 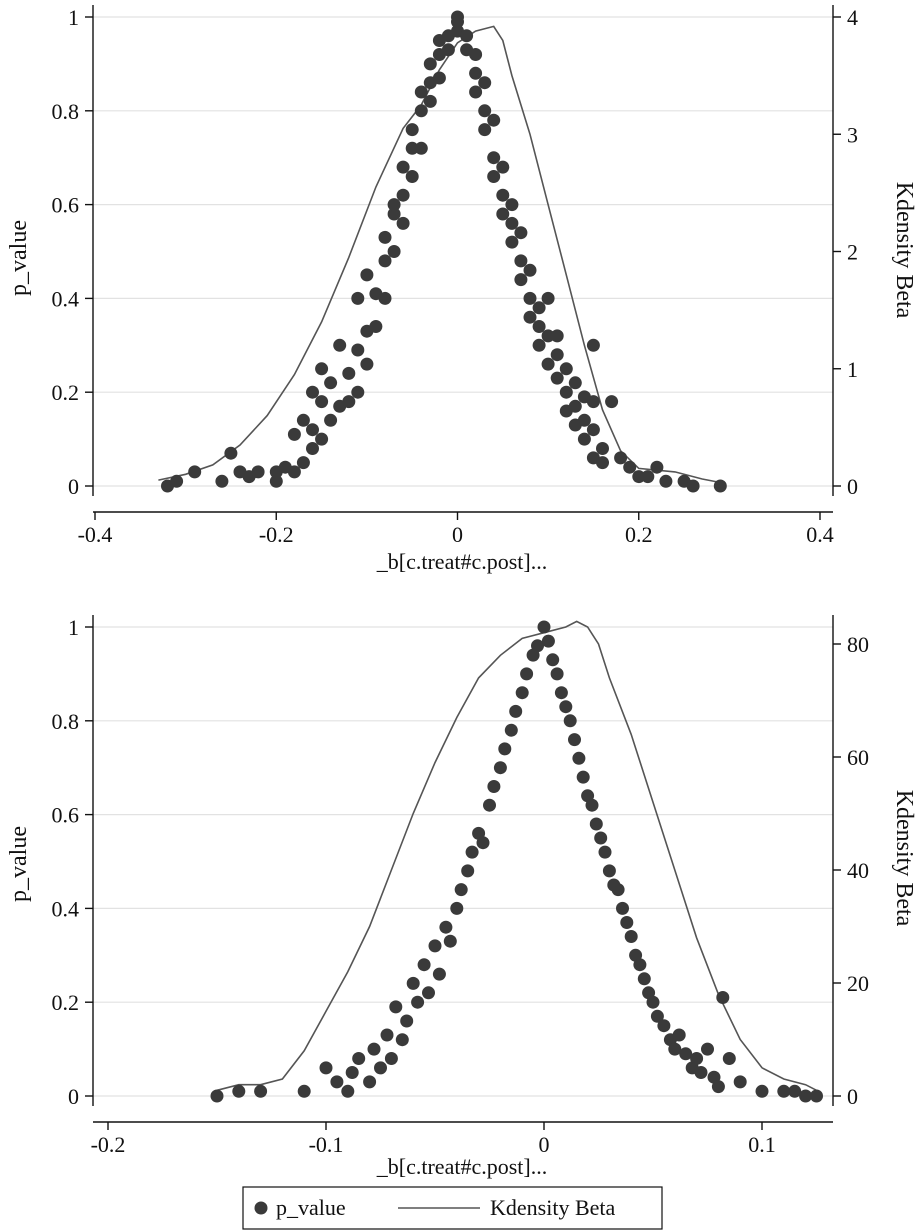 I want to click on x-tick-label: 0.1, so click(x=762, y=1144).